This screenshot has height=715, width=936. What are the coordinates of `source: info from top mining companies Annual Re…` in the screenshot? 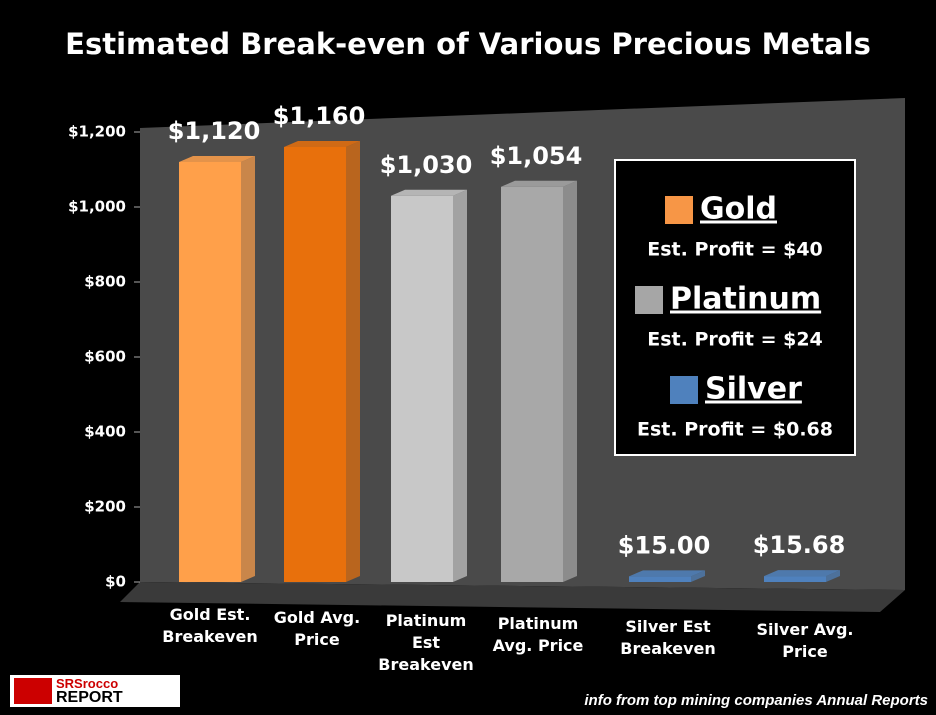 It's located at (756, 700).